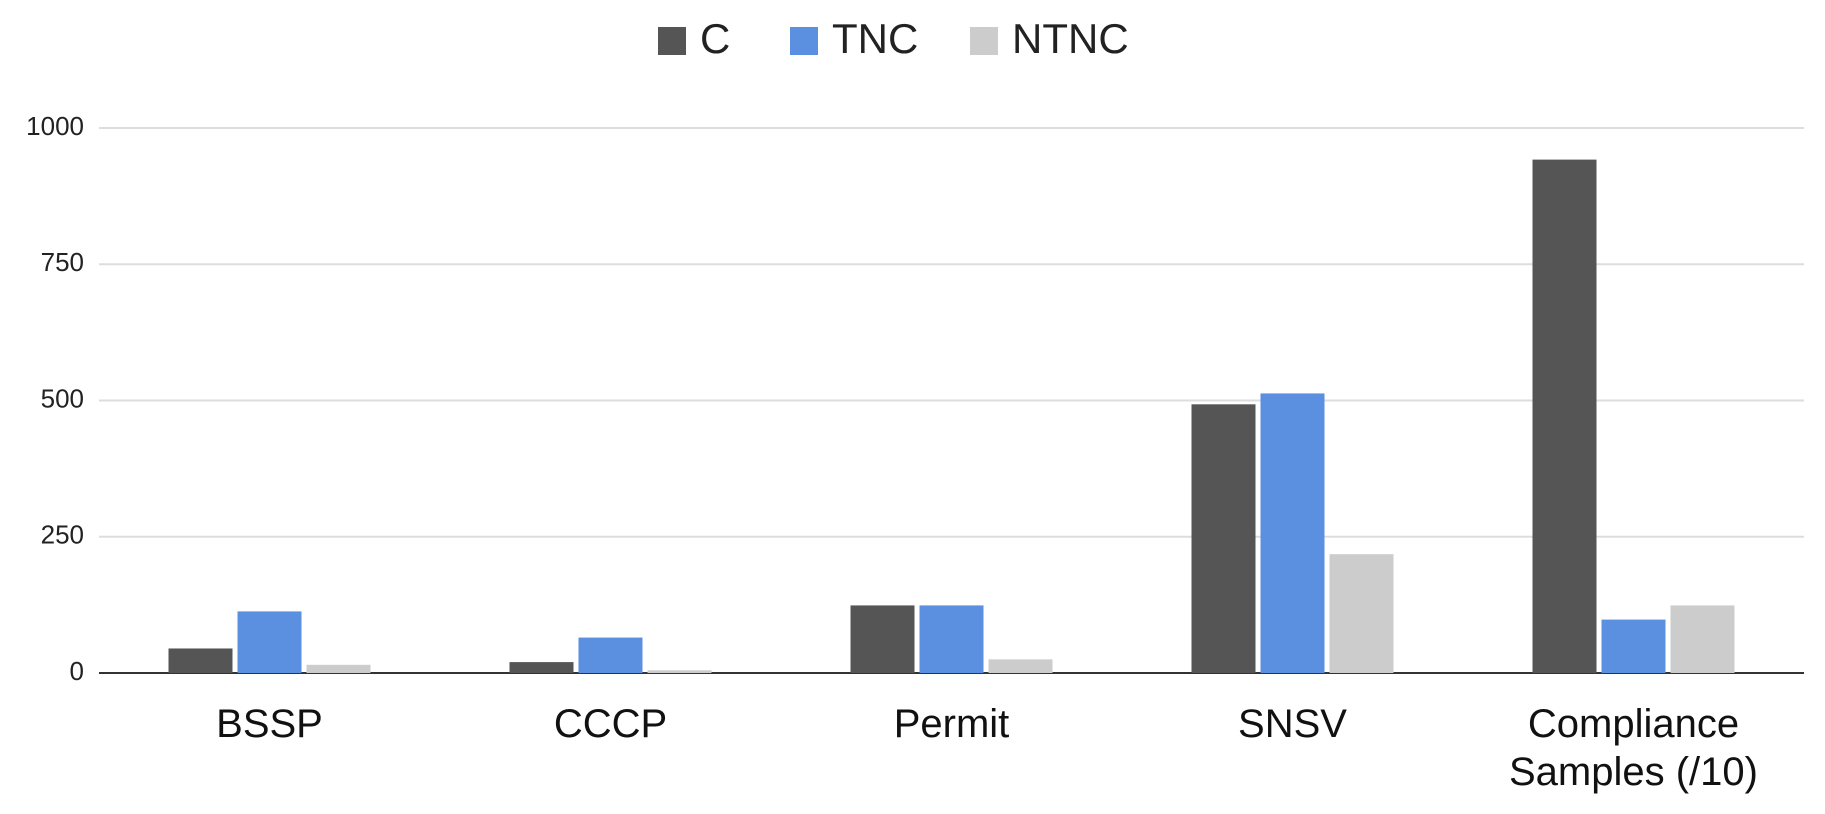 Image resolution: width=1825 pixels, height=814 pixels. I want to click on y-tick-label: 250, so click(62, 535).